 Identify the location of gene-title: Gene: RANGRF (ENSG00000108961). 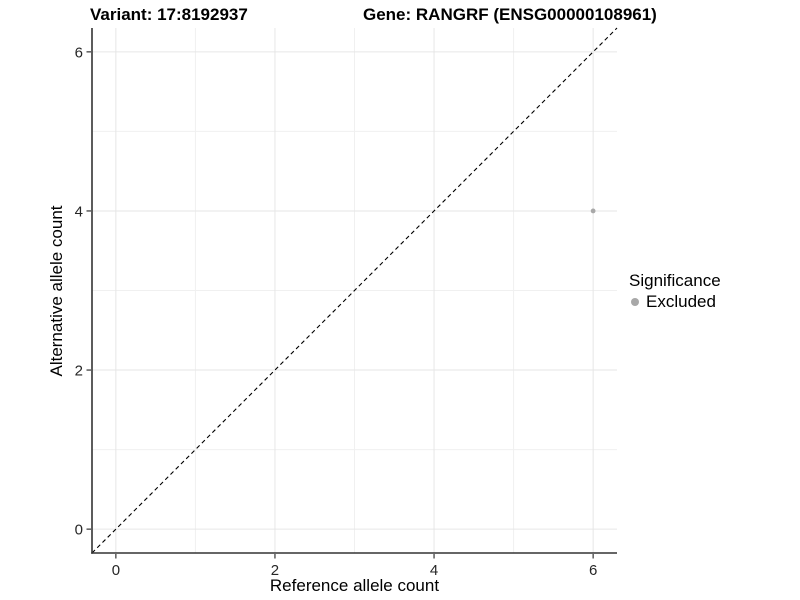
(510, 14).